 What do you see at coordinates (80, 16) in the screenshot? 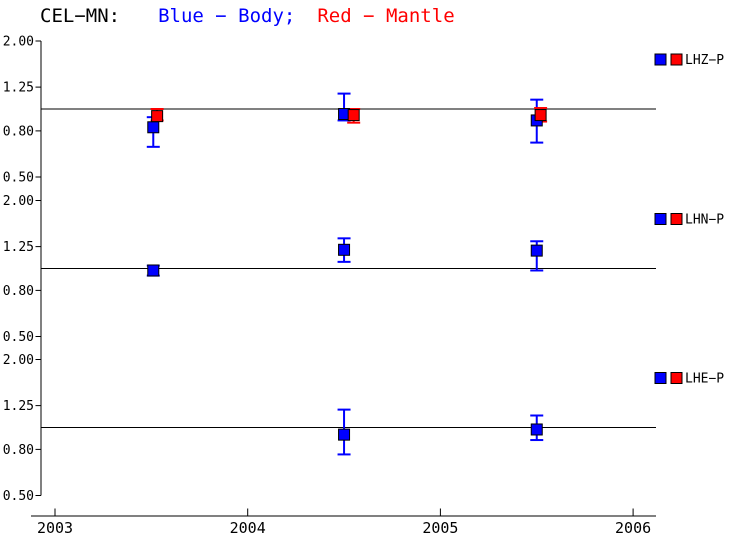
I see `title-station: CEL−MN:` at bounding box center [80, 16].